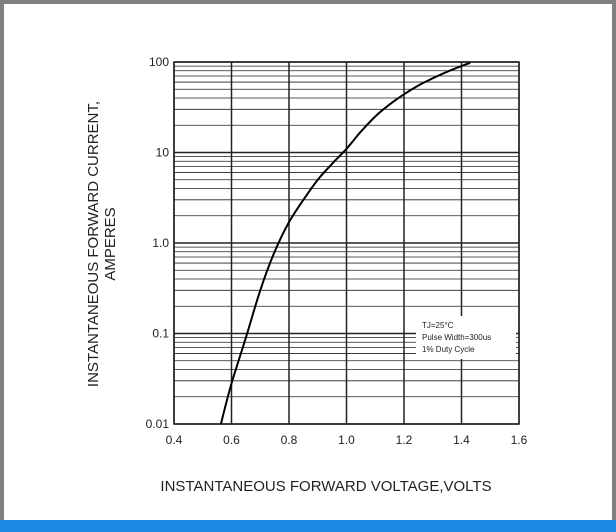 Image resolution: width=616 pixels, height=532 pixels. I want to click on legend-pulse-width: Pulse Width=300us, so click(456, 337).